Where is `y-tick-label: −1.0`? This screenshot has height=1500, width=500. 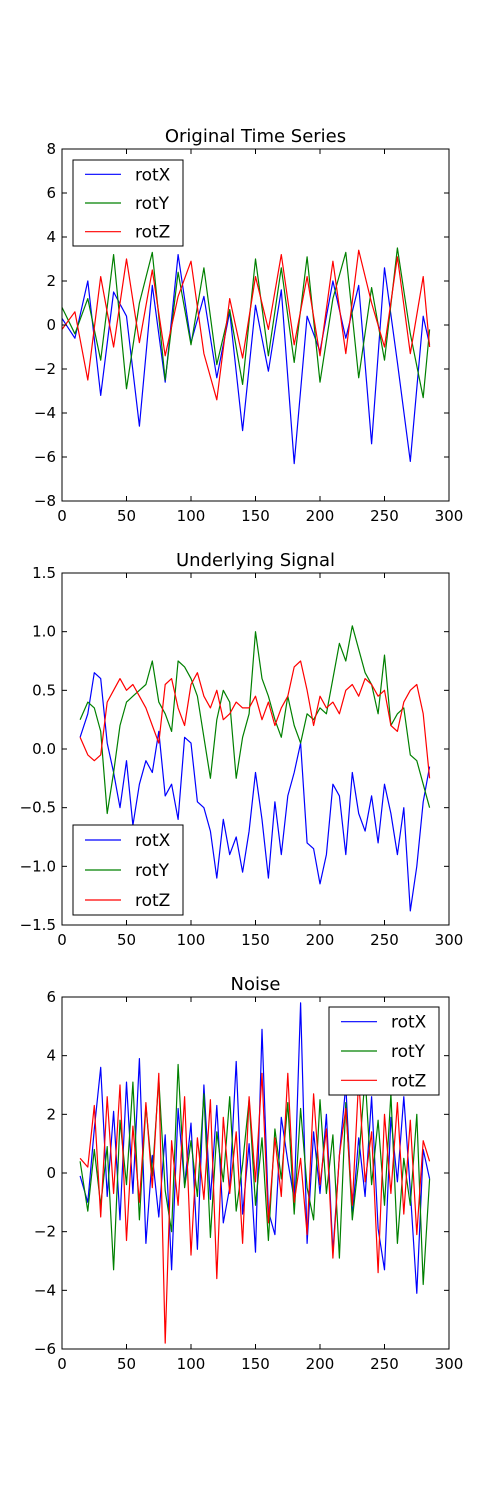 y-tick-label: −1.0 is located at coordinates (38, 866).